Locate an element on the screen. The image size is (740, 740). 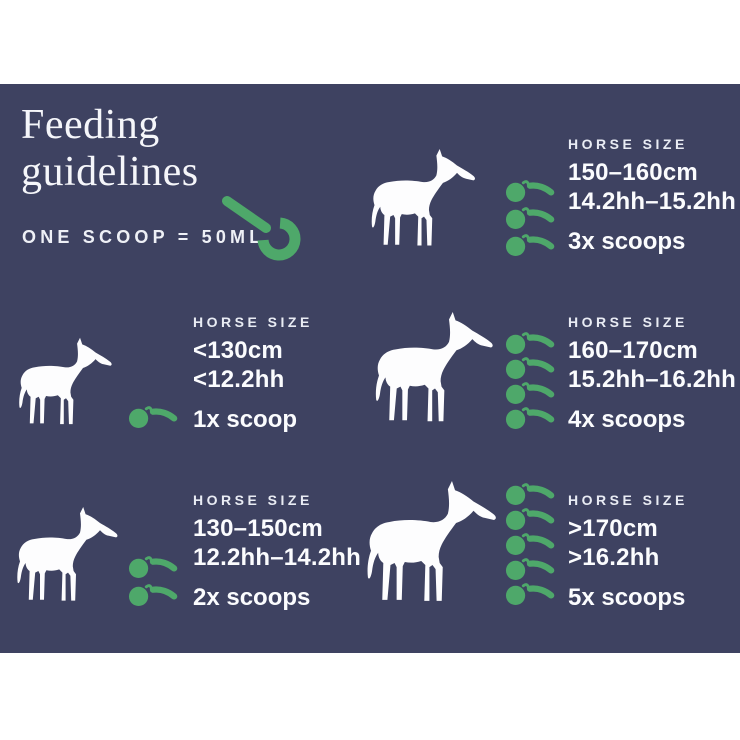
hands-range: 12.2hh–14.2hh is located at coordinates (277, 557).